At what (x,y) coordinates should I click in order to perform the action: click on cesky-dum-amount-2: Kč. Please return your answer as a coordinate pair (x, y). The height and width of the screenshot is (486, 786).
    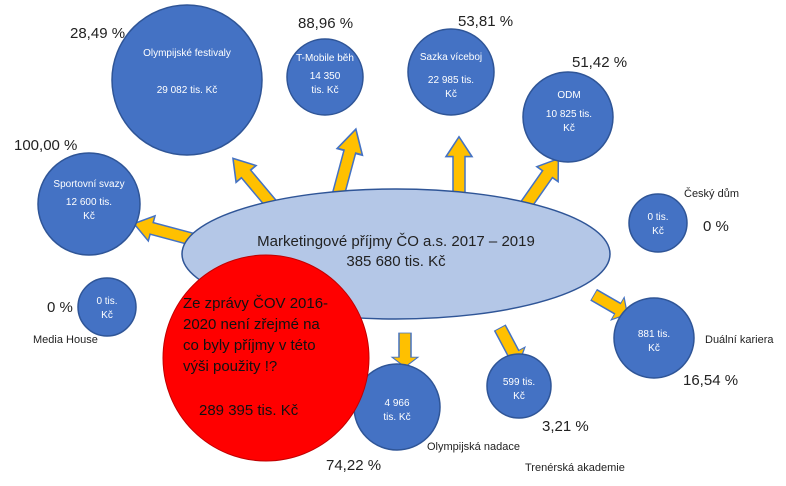
    Looking at the image, I should click on (658, 231).